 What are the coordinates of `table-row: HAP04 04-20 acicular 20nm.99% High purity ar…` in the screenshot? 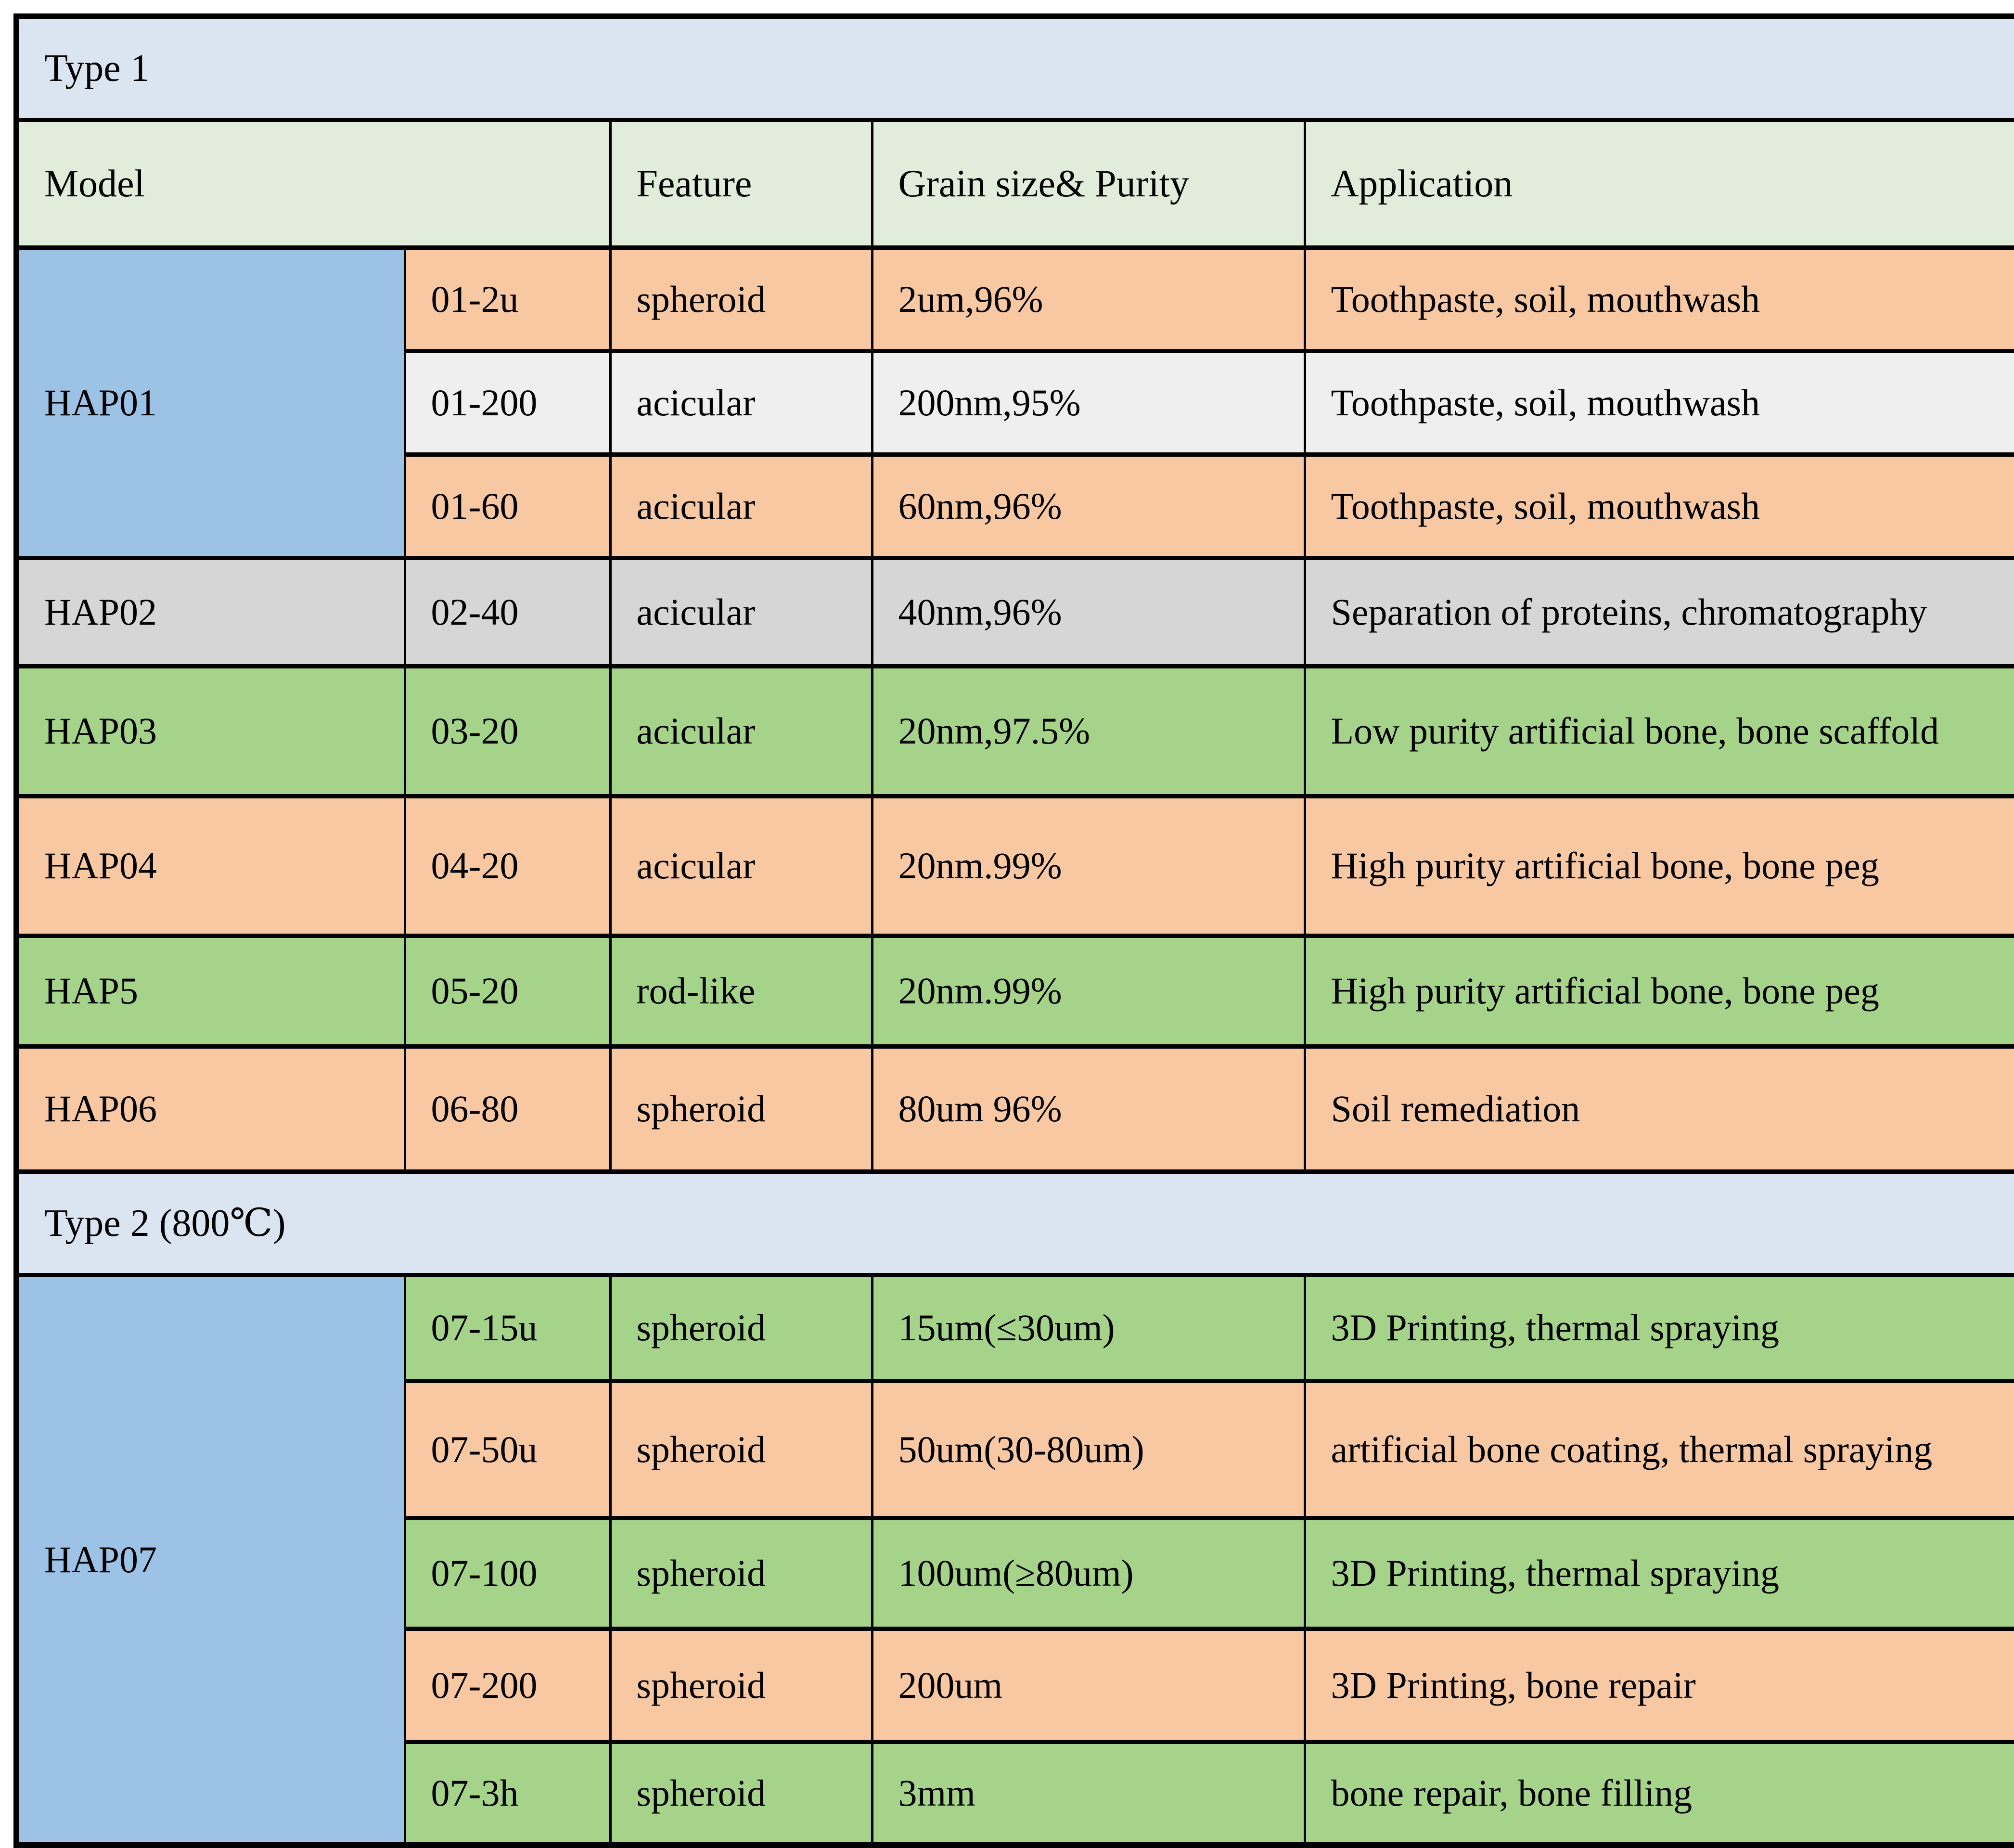 It's located at (1014, 866).